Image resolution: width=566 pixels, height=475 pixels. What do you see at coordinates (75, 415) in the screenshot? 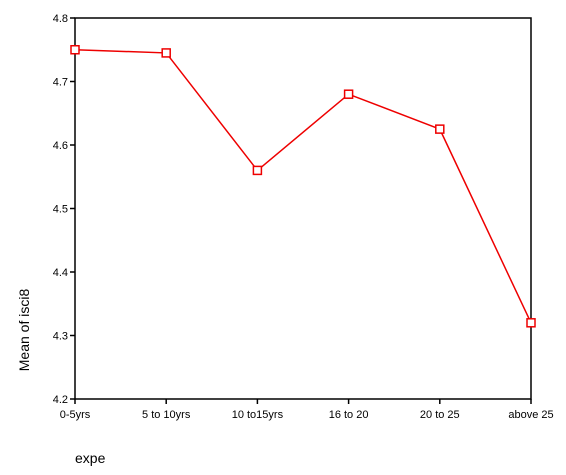
I see `x-tick-label: 0-5yrs` at bounding box center [75, 415].